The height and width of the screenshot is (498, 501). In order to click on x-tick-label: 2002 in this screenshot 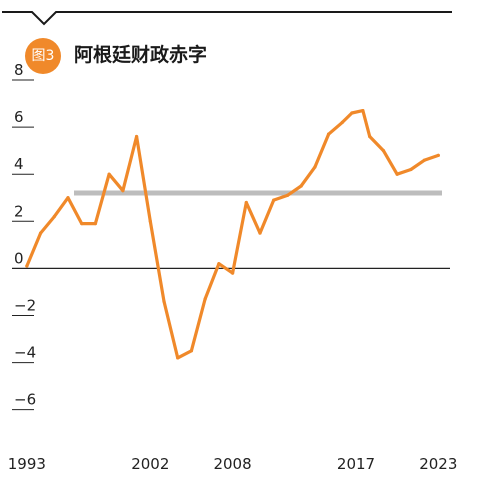, I will do `click(150, 464)`.